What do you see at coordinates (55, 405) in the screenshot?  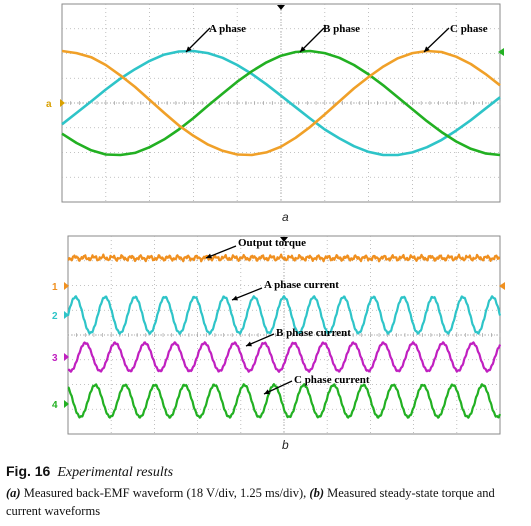 I see `panel-b-channel-marker-4: 4` at bounding box center [55, 405].